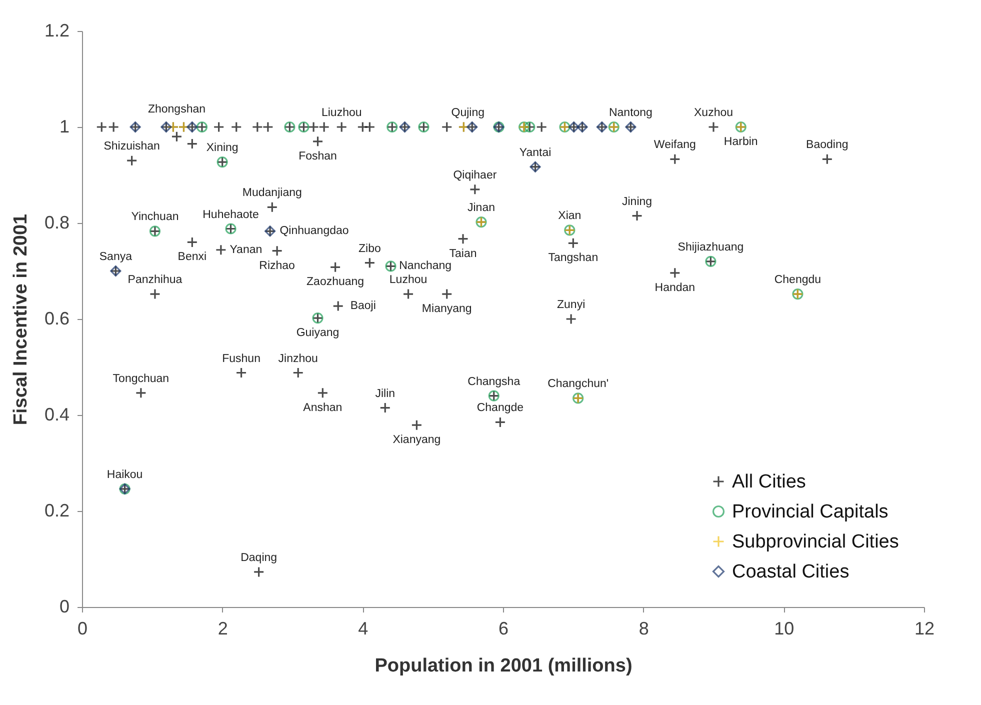 The image size is (981, 705). Describe the element at coordinates (277, 266) in the screenshot. I see `annotation: Rizhao` at that location.